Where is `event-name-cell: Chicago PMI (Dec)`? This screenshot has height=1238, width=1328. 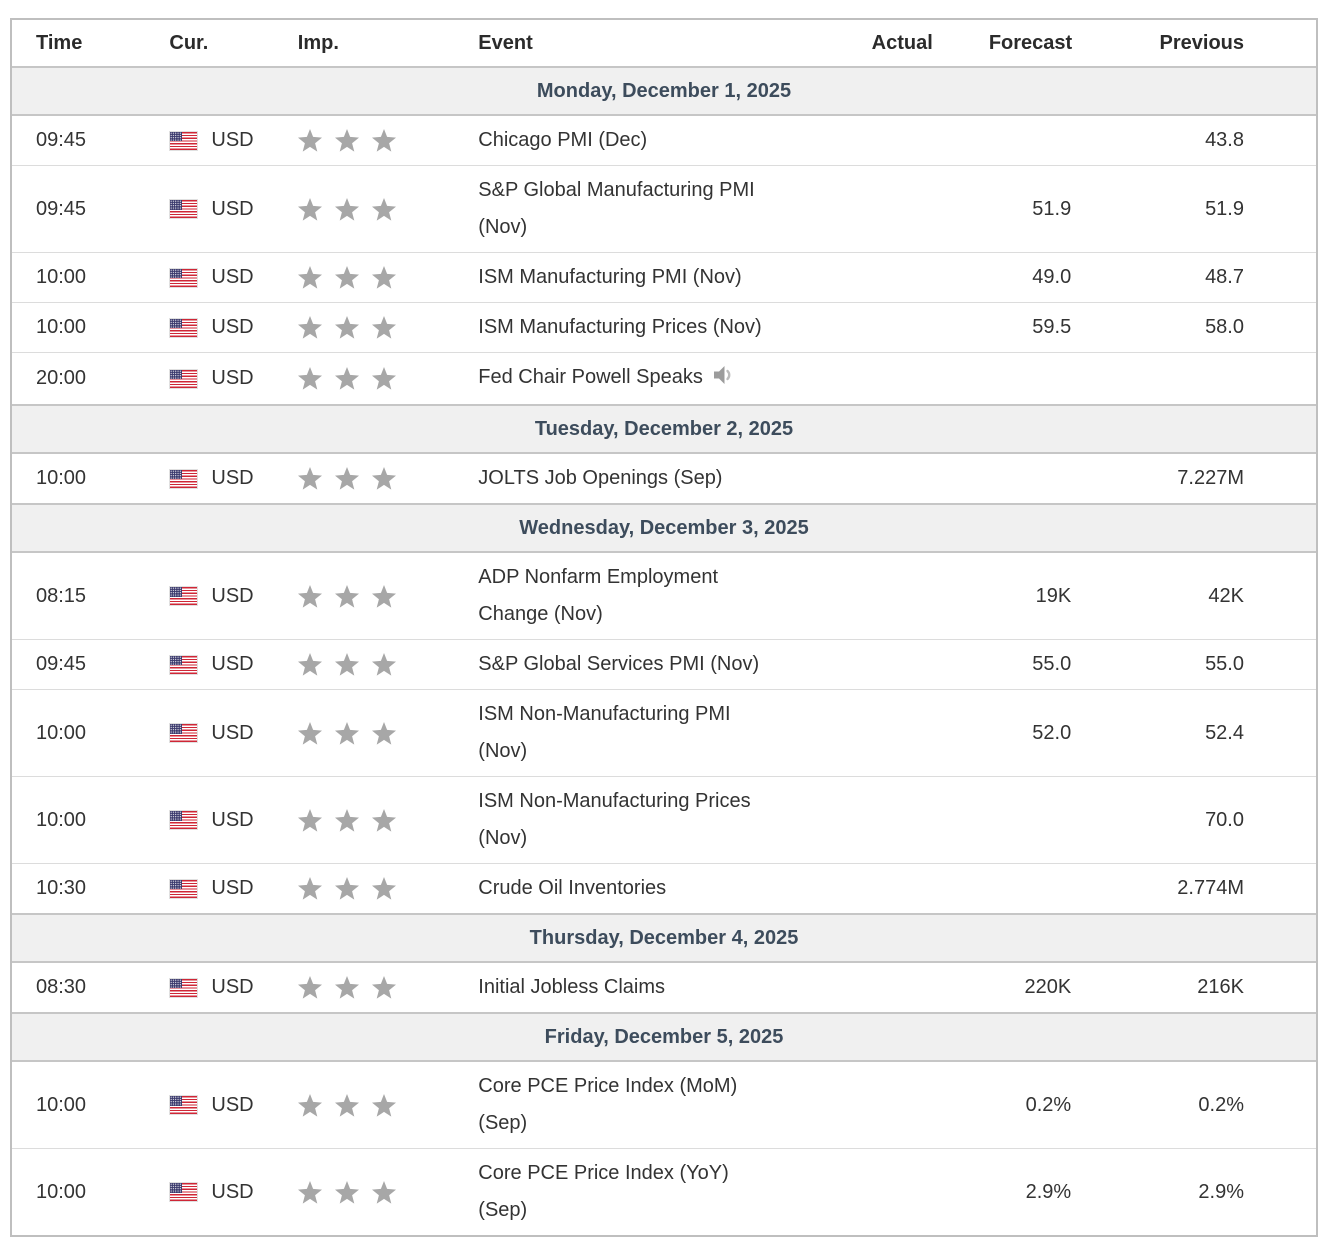 event-name-cell: Chicago PMI (Dec) is located at coordinates (634, 140).